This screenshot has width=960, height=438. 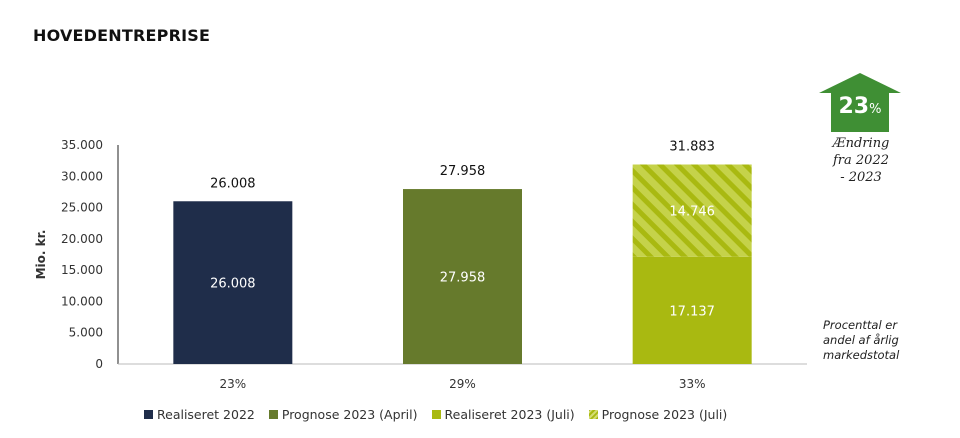 I want to click on bar-total-label: 26.008, so click(x=233, y=183).